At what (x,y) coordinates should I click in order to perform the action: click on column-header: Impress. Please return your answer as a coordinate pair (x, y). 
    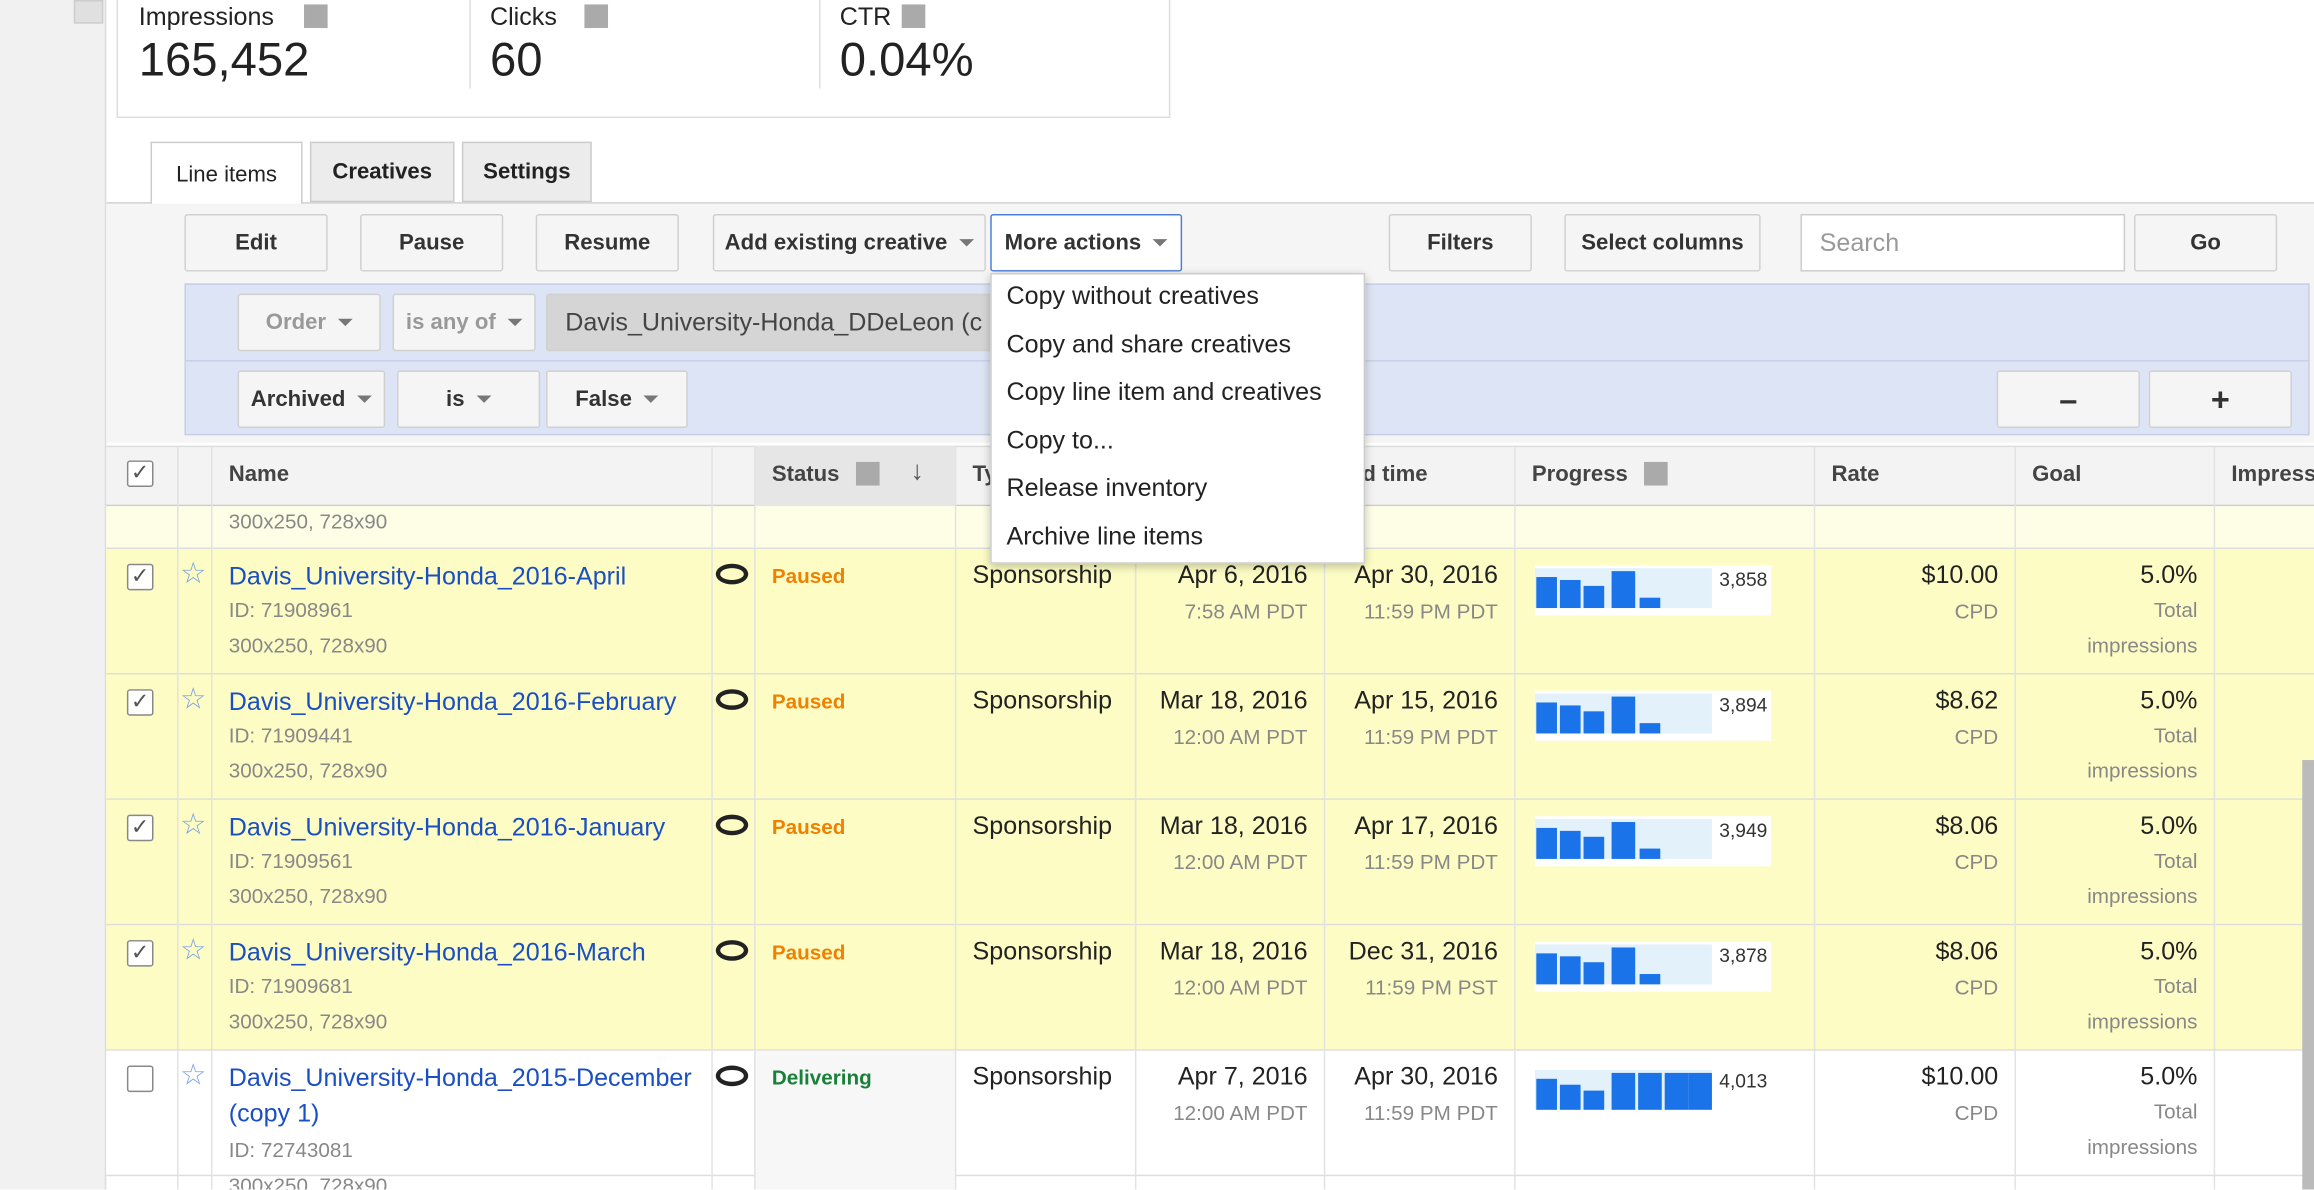
    Looking at the image, I should click on (2272, 474).